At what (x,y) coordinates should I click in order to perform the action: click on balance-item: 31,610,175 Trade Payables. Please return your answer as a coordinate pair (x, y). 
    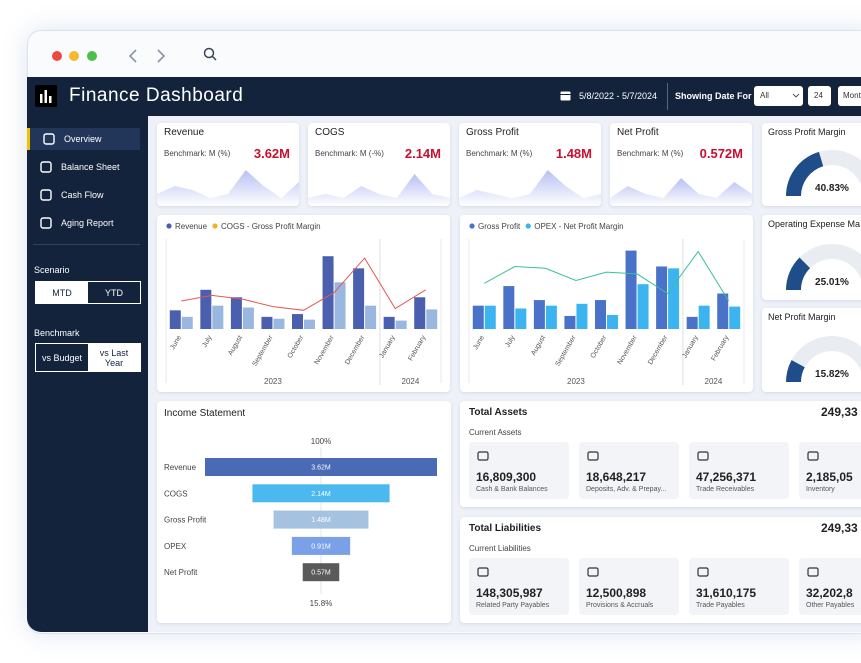
    Looking at the image, I should click on (739, 586).